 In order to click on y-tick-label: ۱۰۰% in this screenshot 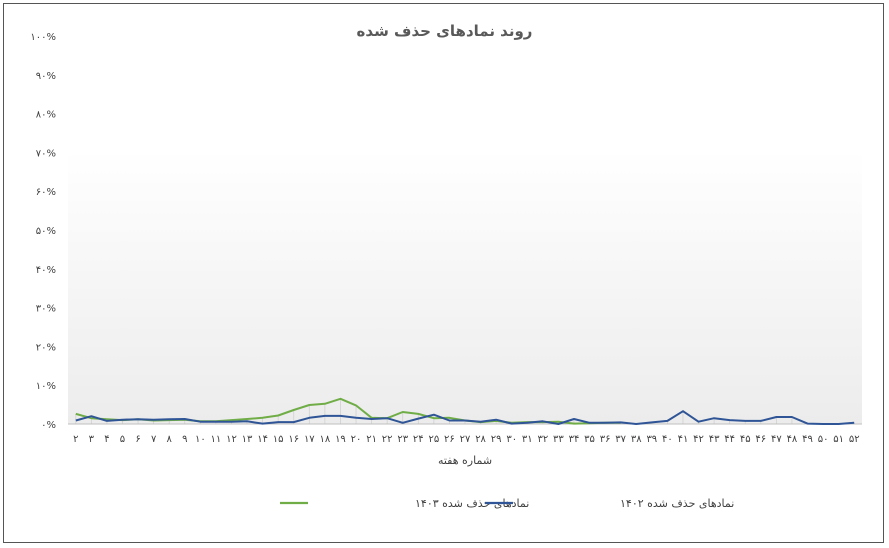, I will do `click(43, 37)`.